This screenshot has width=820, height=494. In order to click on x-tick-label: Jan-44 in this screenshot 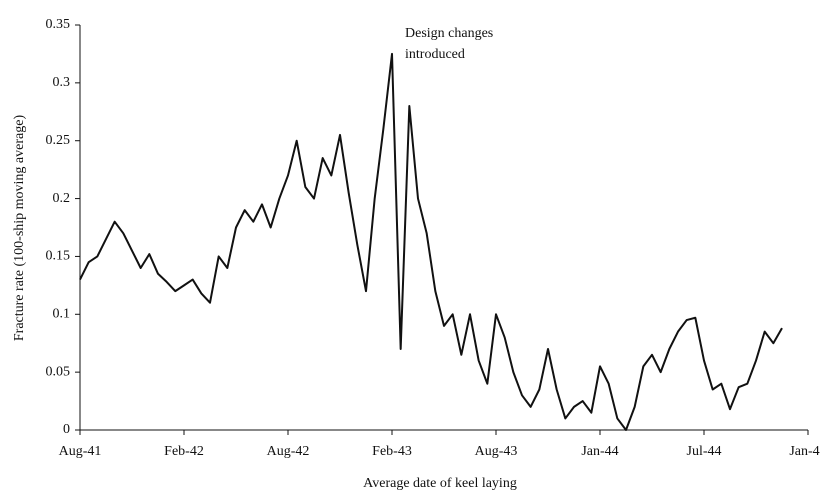, I will do `click(599, 451)`.